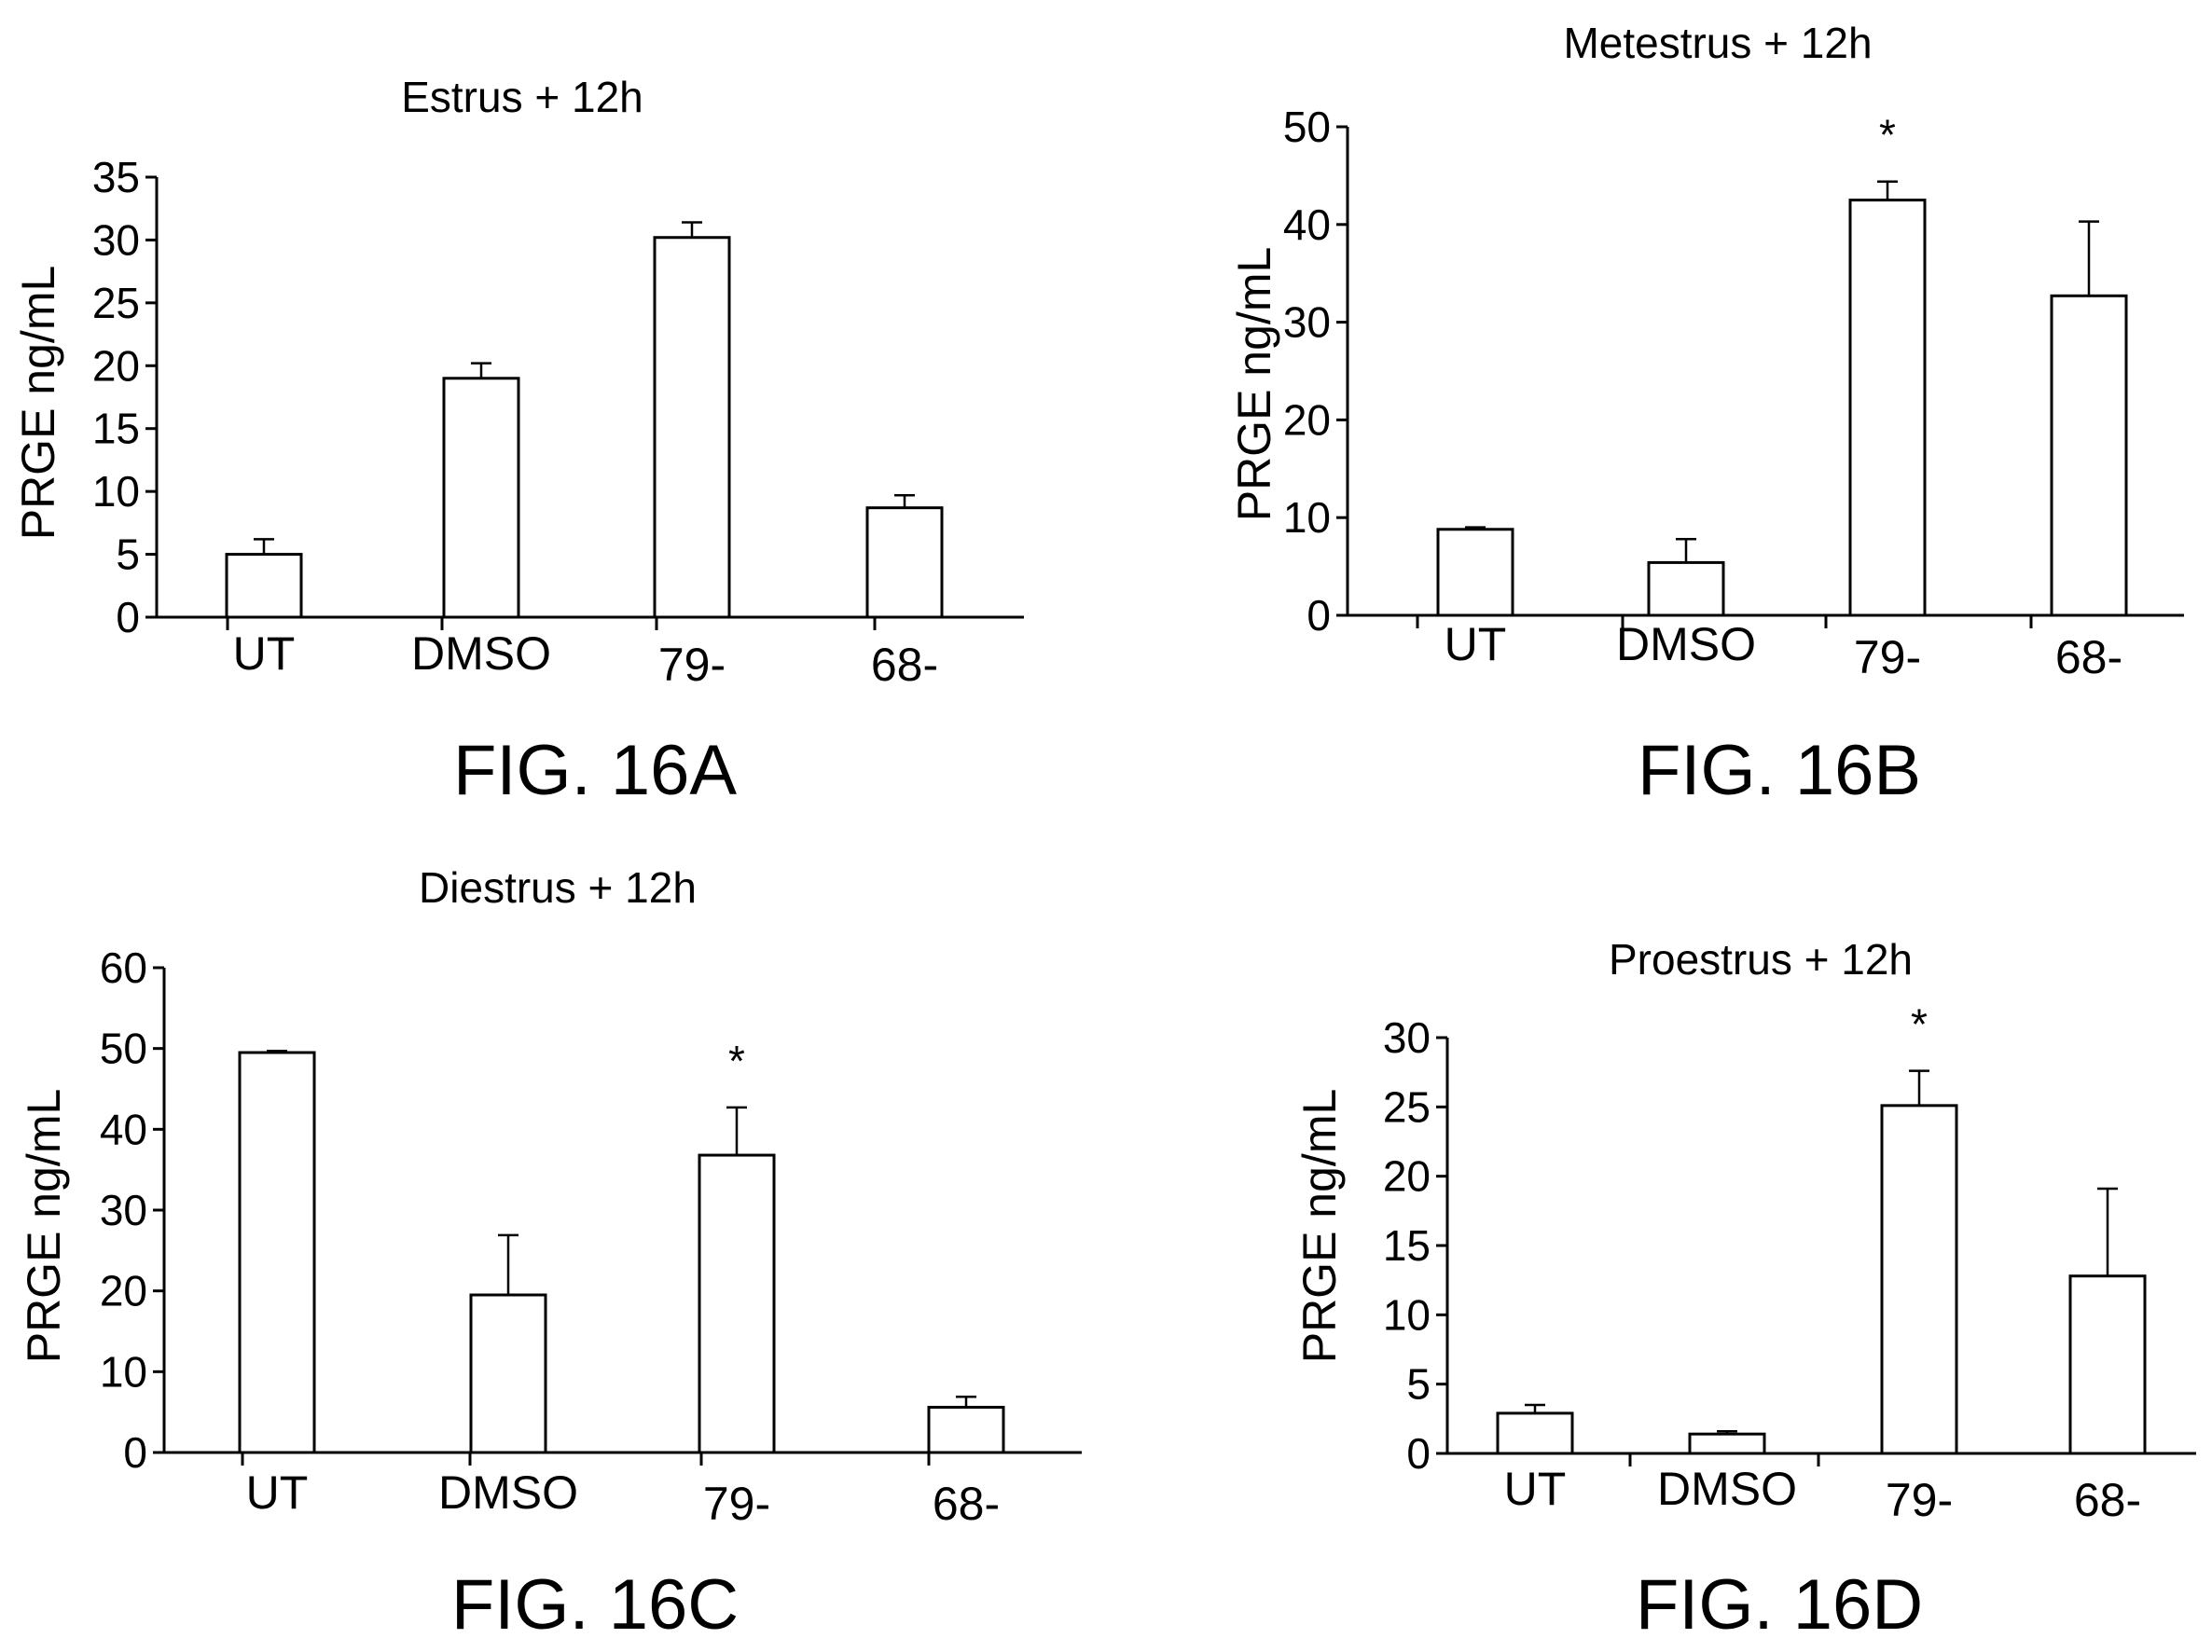 This screenshot has height=1652, width=2212. I want to click on y-tick-label: 35, so click(116, 177).